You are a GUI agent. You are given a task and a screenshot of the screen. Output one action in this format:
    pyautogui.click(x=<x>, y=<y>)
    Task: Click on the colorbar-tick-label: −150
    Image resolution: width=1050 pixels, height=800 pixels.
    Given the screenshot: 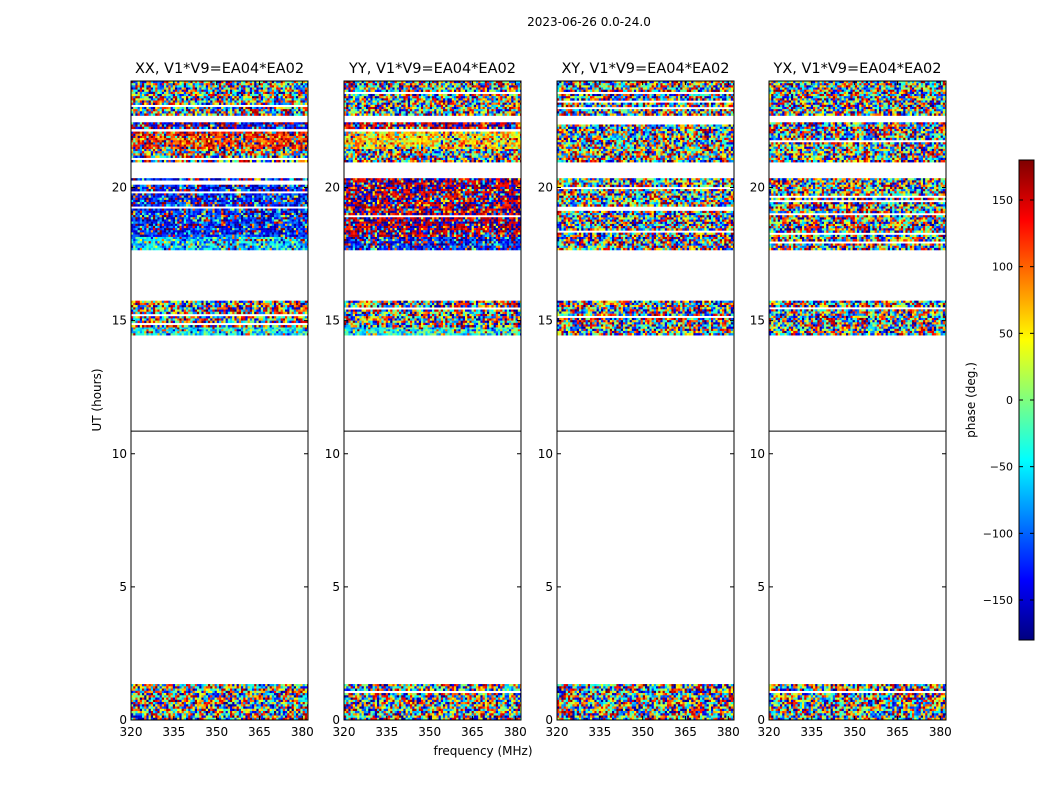 What is the action you would take?
    pyautogui.click(x=998, y=600)
    